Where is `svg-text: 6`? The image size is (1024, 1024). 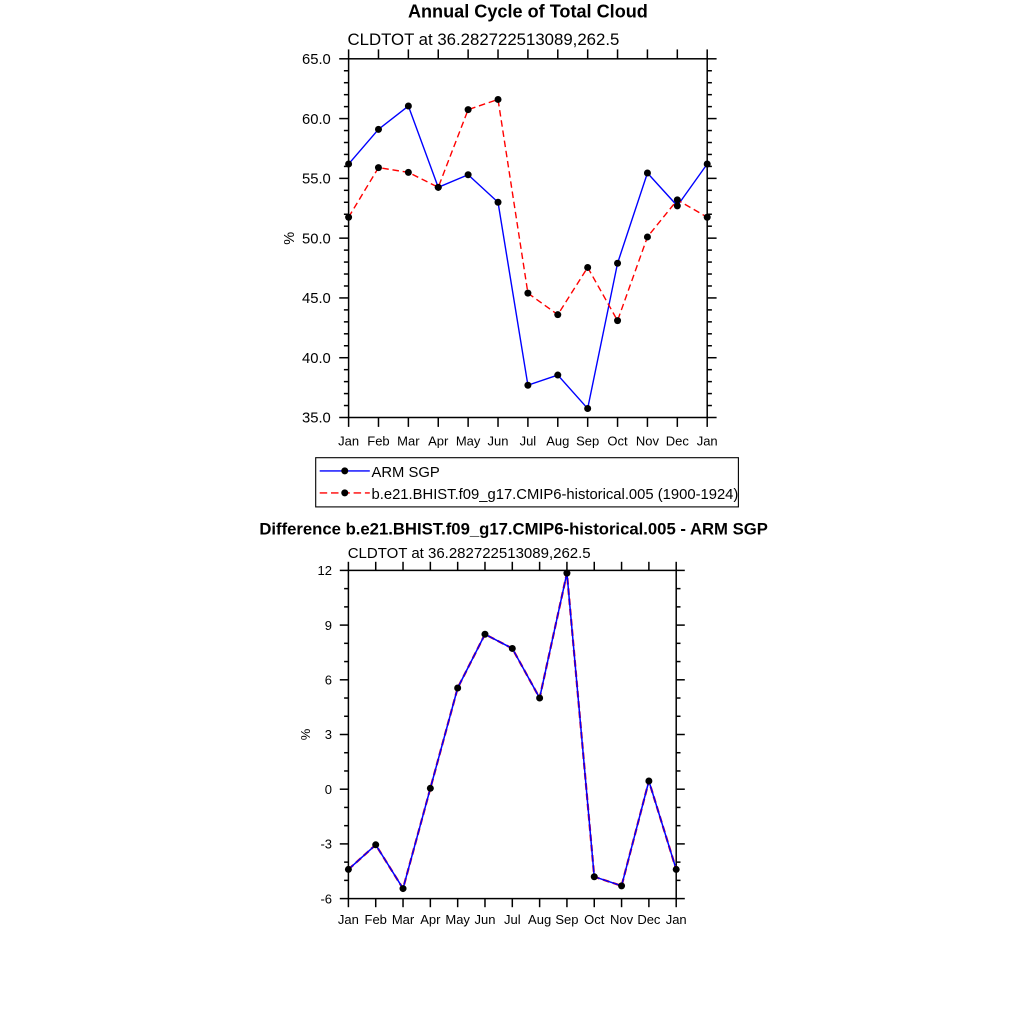 svg-text: 6 is located at coordinates (328, 680).